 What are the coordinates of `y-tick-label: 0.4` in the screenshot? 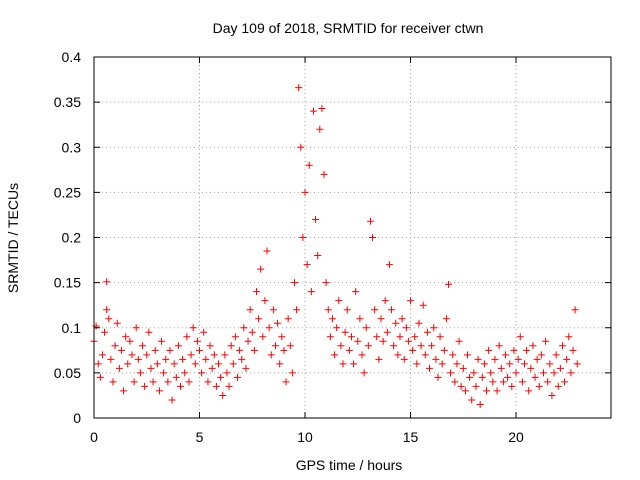 It's located at (72, 57).